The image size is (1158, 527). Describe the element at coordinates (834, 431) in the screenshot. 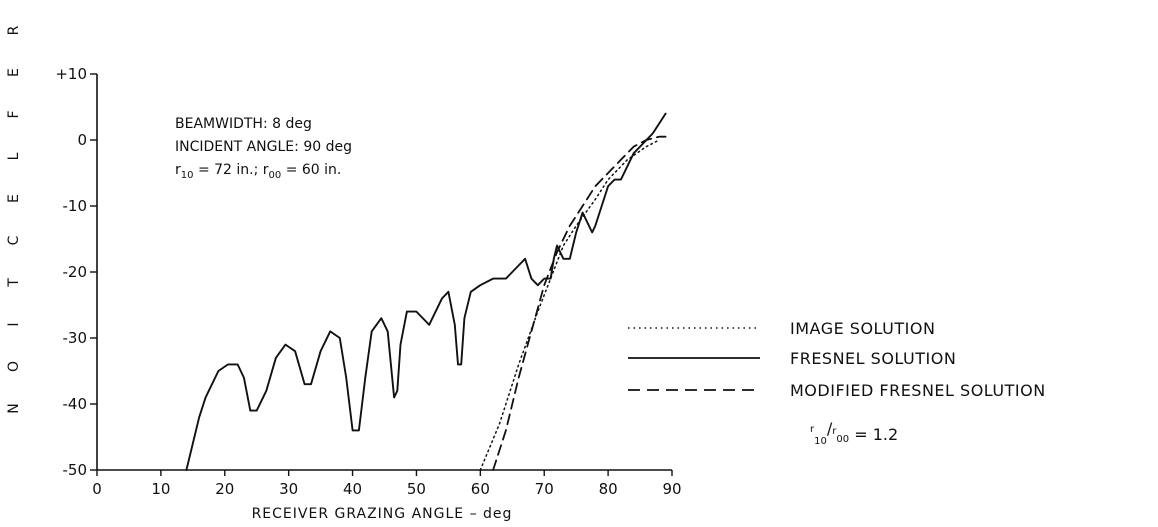

I see `ratio-r-mid: r` at that location.